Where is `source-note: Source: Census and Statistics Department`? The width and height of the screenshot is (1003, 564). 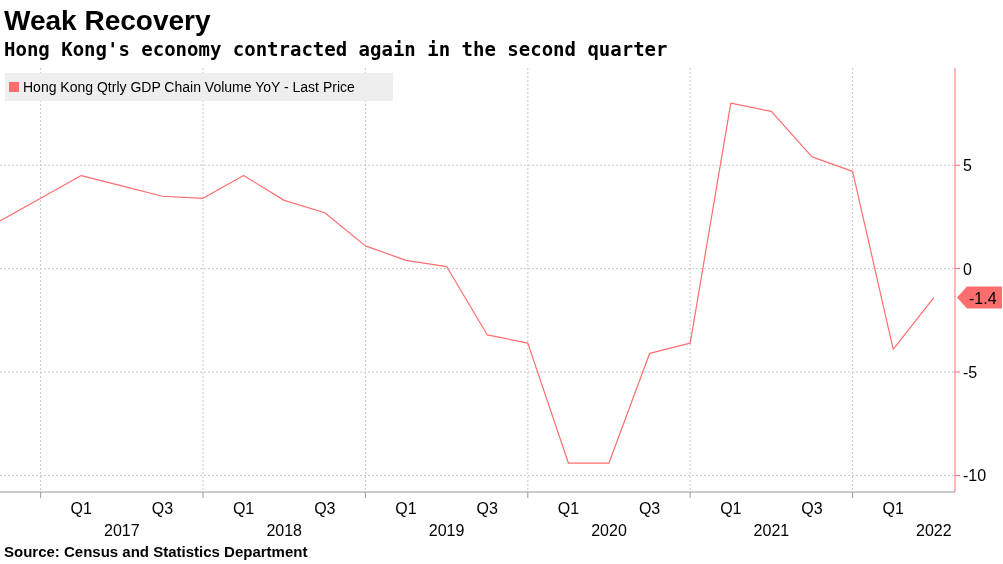 source-note: Source: Census and Statistics Department is located at coordinates (156, 551).